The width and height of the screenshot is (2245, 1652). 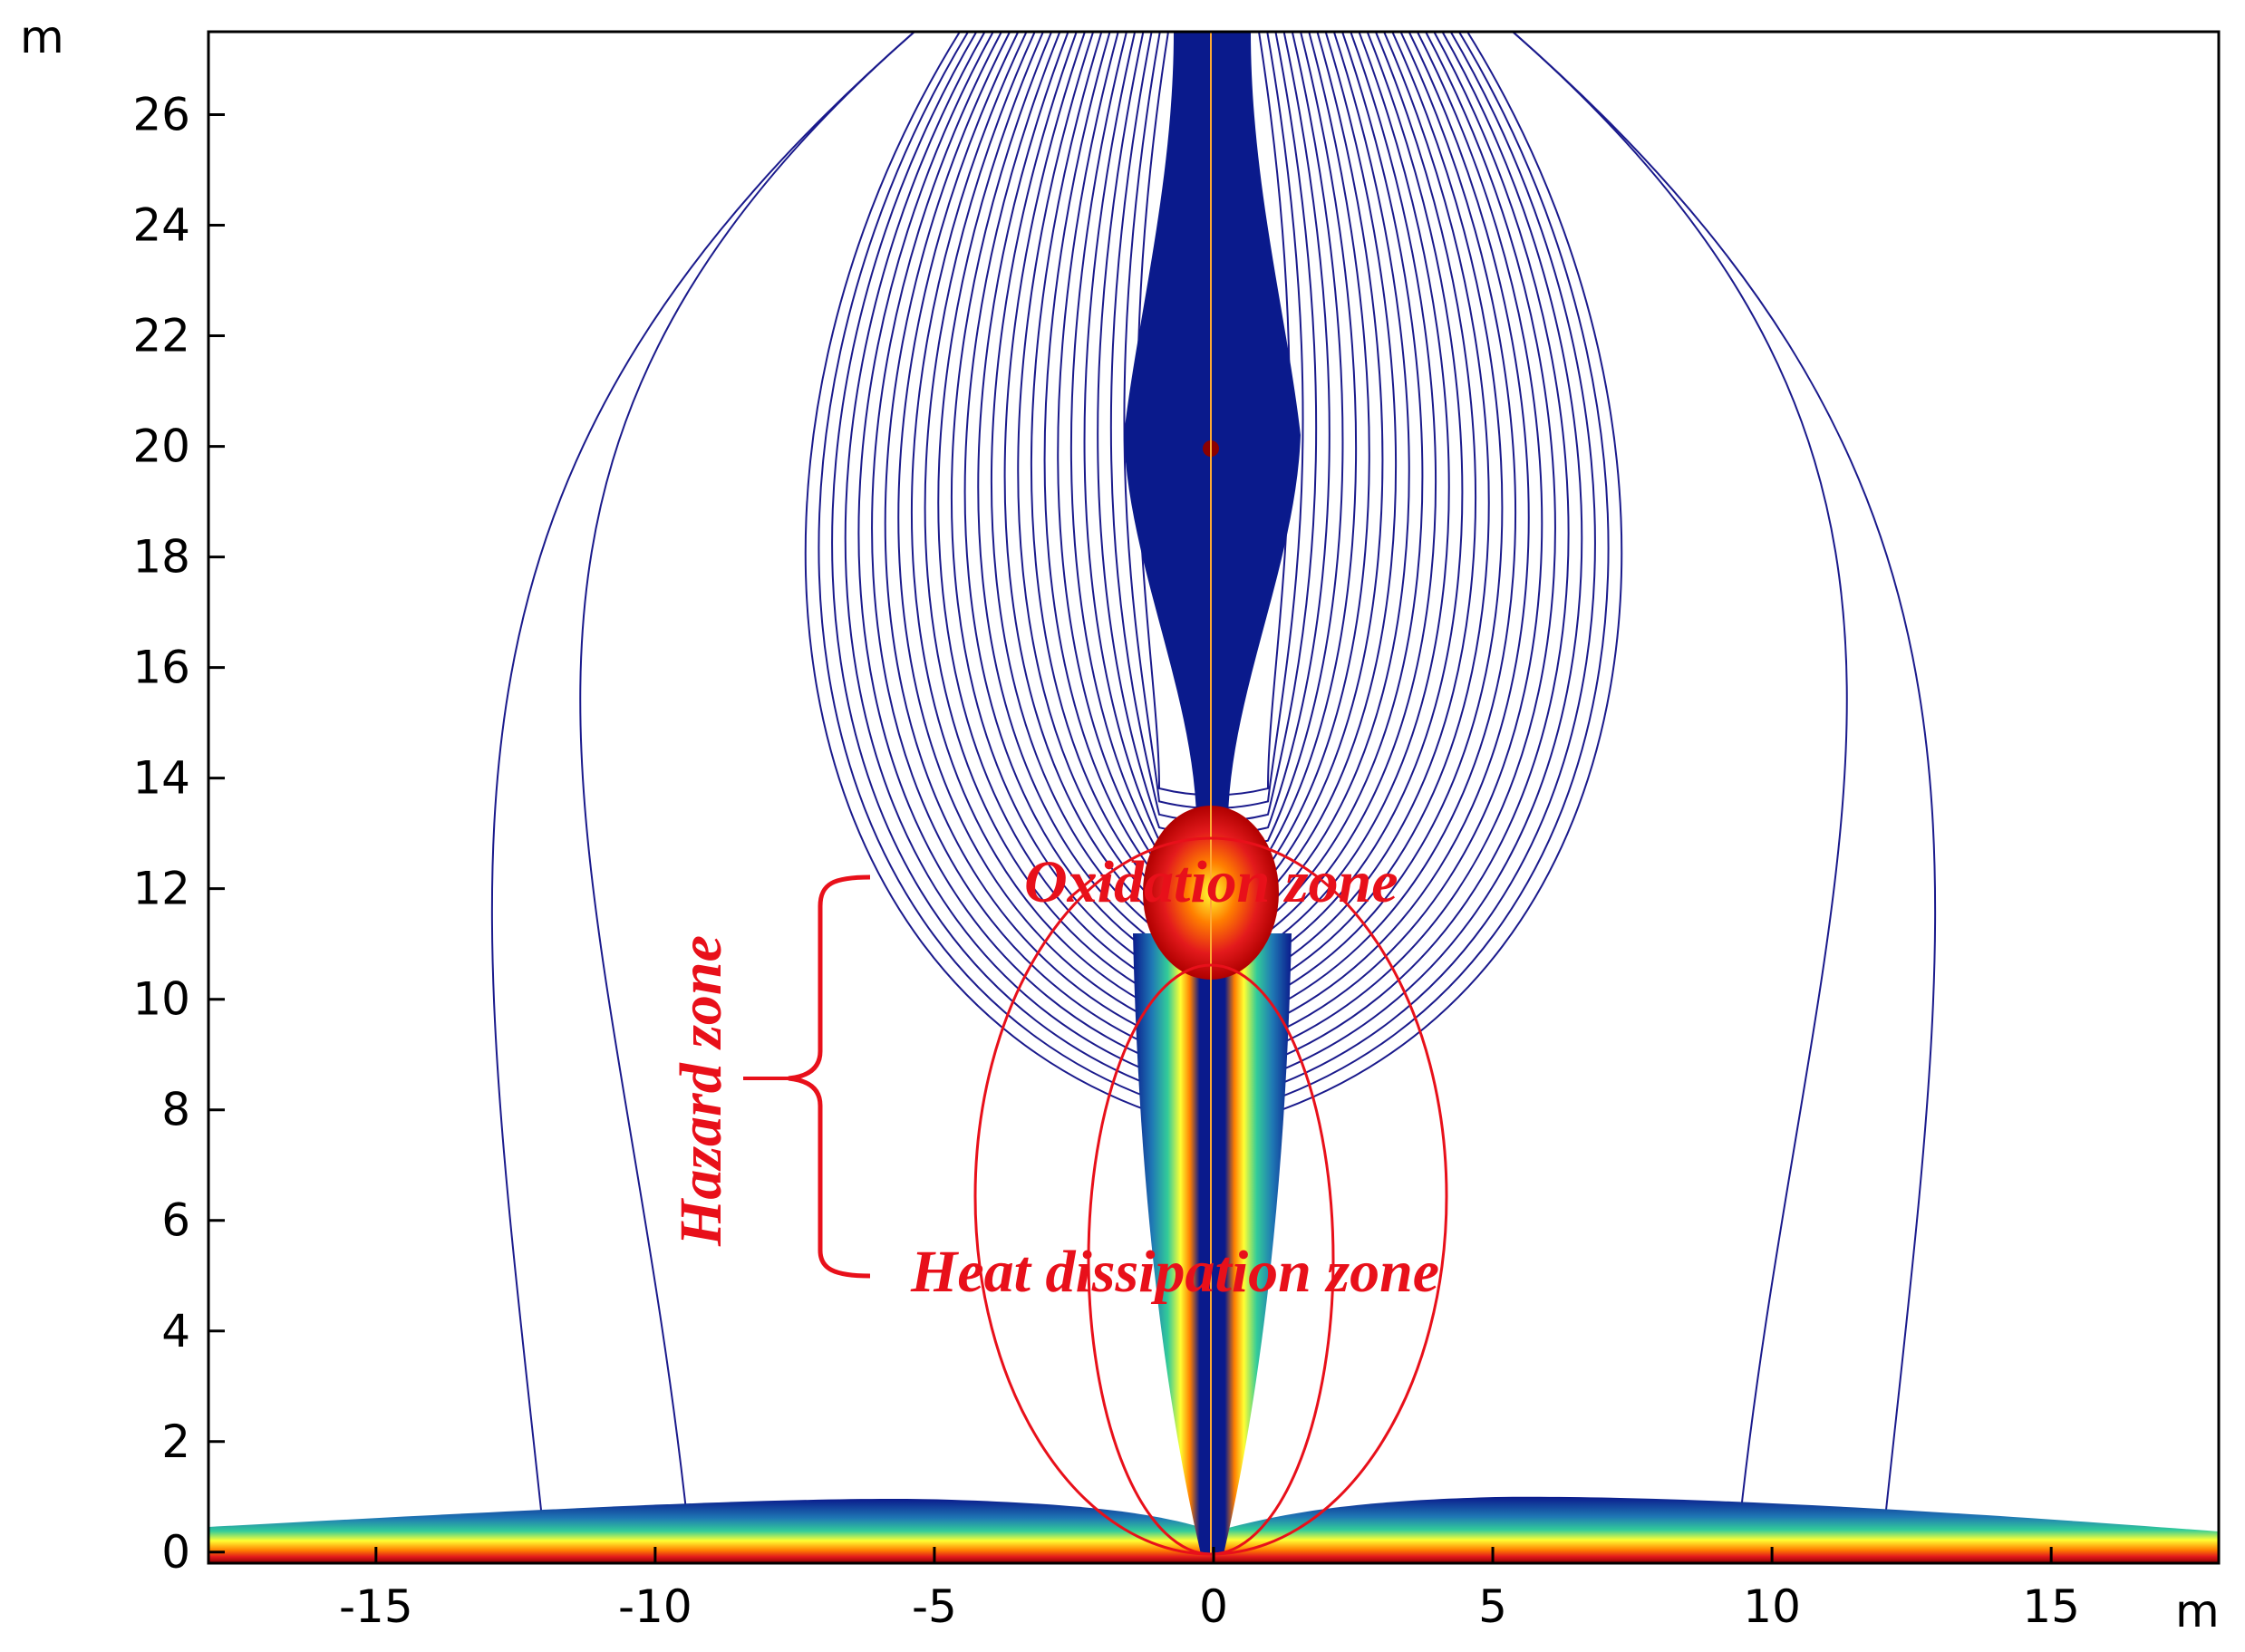 I want to click on x-tick-label: -5, so click(x=934, y=1606).